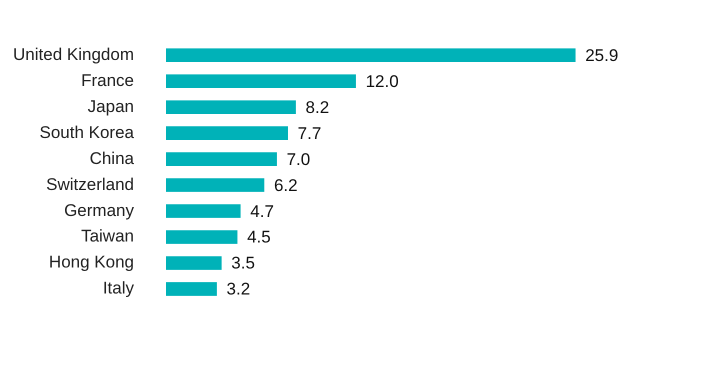  Describe the element at coordinates (318, 107) in the screenshot. I see `data-label: 8.2` at that location.